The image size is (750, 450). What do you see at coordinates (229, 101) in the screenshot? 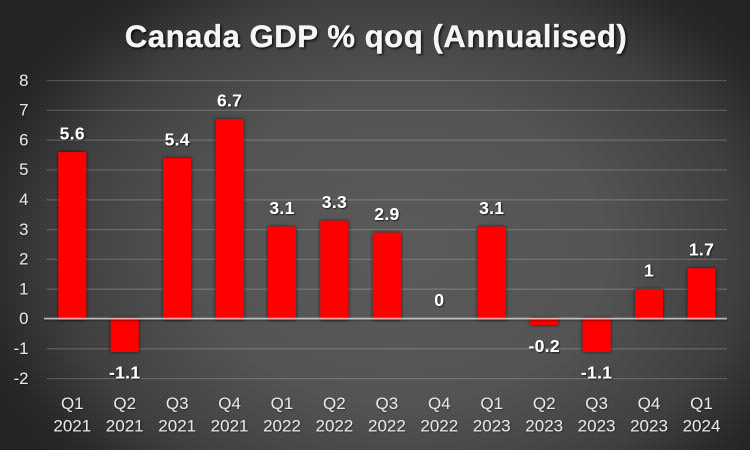
I see `svg-text: 6.7` at bounding box center [229, 101].